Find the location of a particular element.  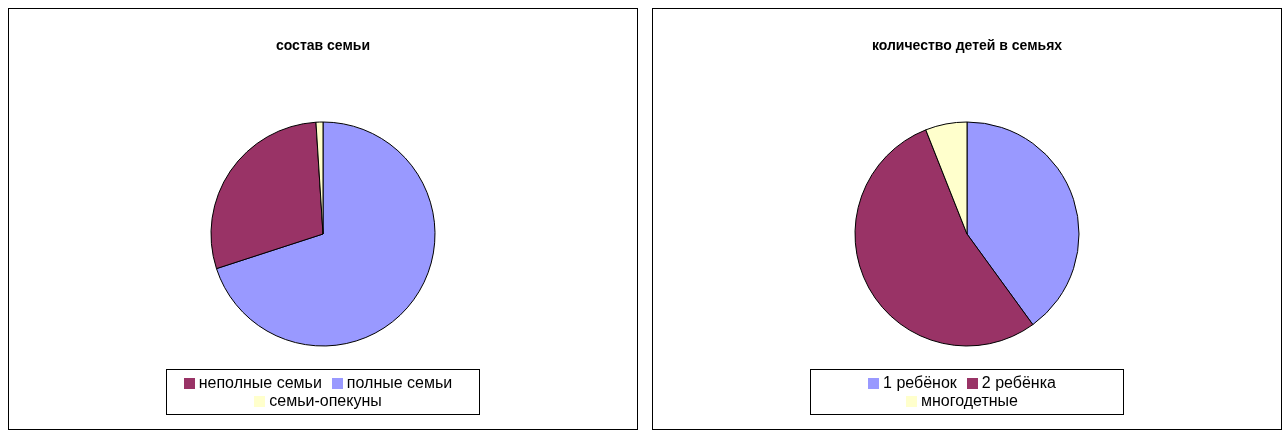

chart-title: состав семьи is located at coordinates (322, 45).